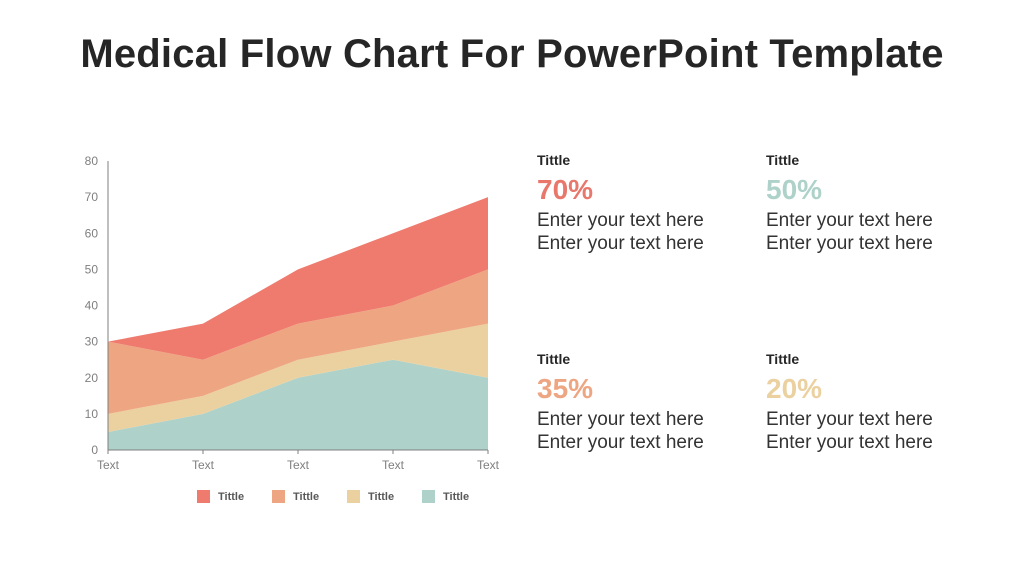 Image resolution: width=1024 pixels, height=576 pixels. What do you see at coordinates (92, 342) in the screenshot?
I see `y-tick-label: 30` at bounding box center [92, 342].